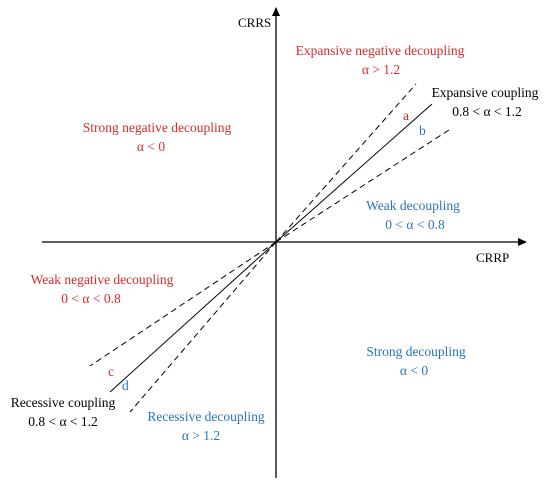 This screenshot has width=550, height=496. What do you see at coordinates (364, 185) in the screenshot?
I see `line-b` at bounding box center [364, 185].